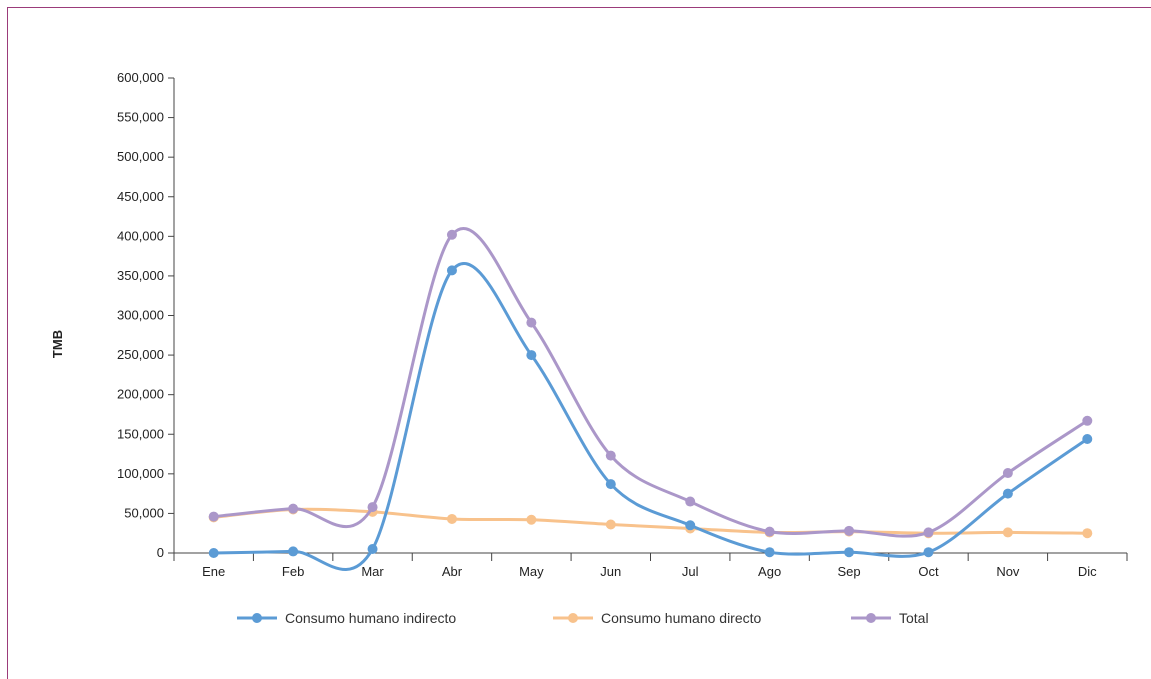 Image resolution: width=1151 pixels, height=679 pixels. Describe the element at coordinates (140, 235) in the screenshot. I see `y-tick-label: 400,000` at that location.